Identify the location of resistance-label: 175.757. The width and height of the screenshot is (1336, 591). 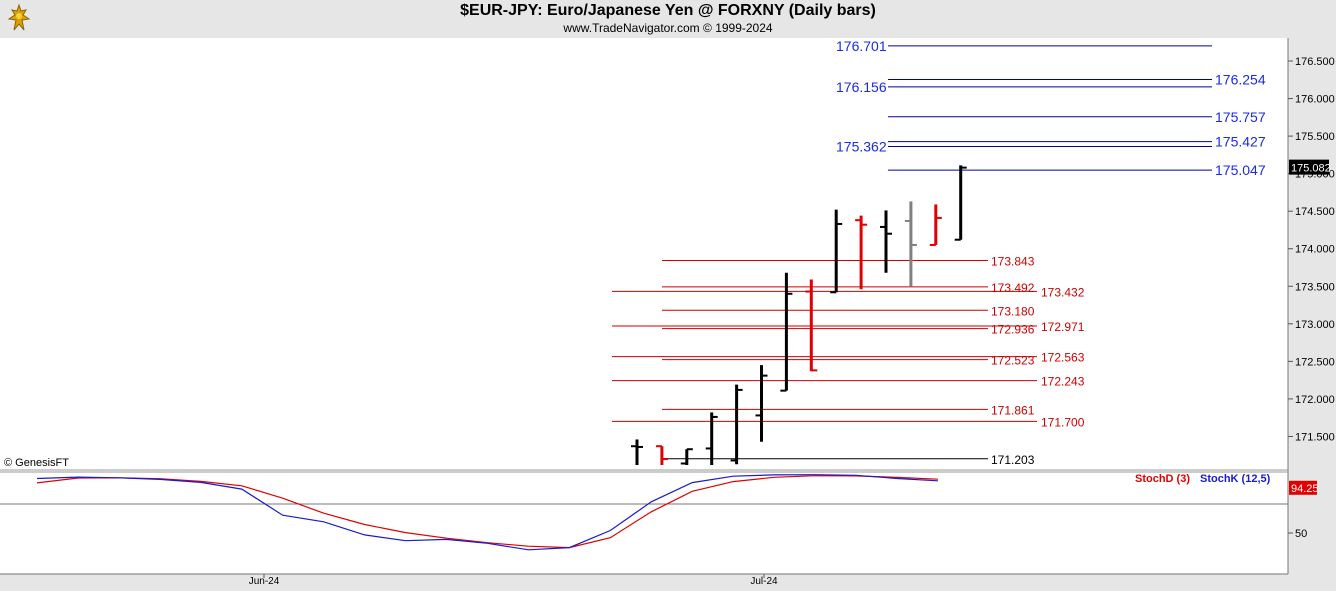
(1240, 117).